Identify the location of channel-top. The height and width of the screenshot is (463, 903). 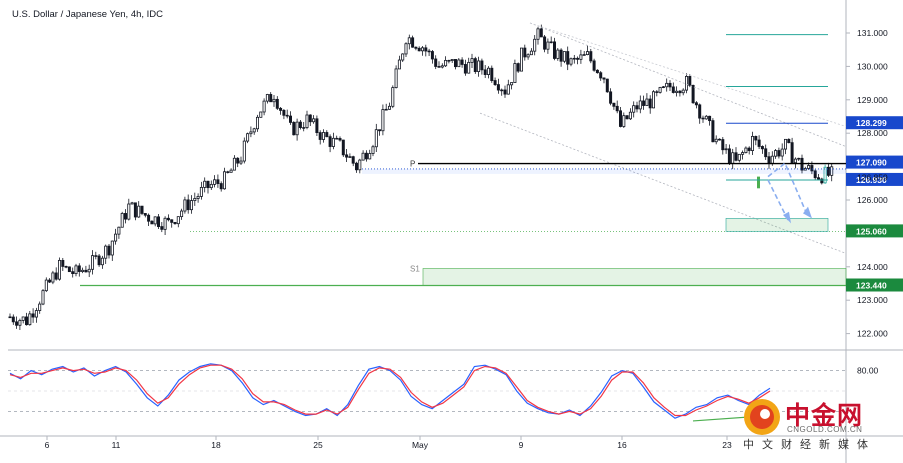
(688, 84).